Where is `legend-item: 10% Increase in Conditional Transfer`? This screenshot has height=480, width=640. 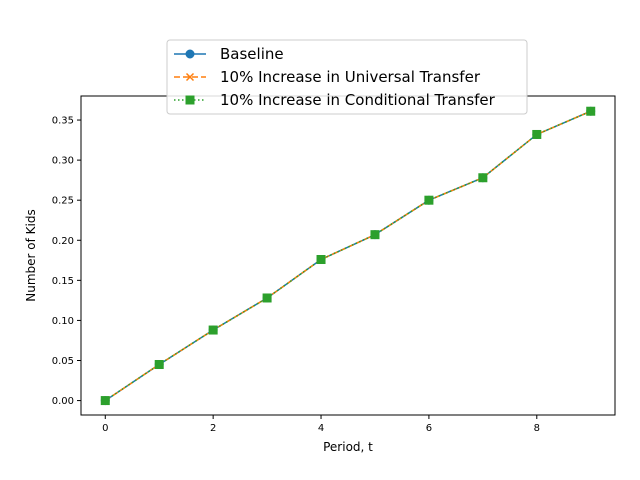 legend-item: 10% Increase in Conditional Transfer is located at coordinates (335, 100).